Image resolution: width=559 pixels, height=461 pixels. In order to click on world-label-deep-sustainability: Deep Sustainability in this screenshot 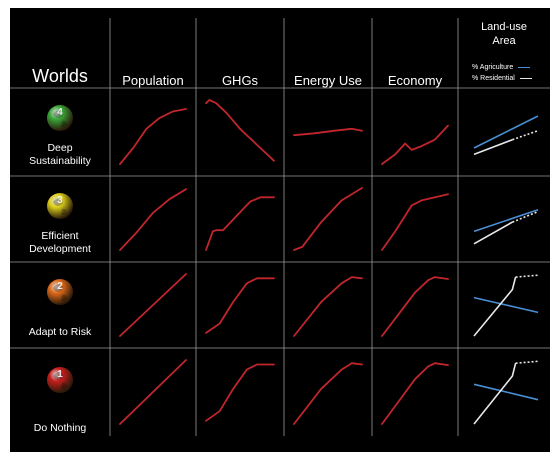, I will do `click(60, 155)`.